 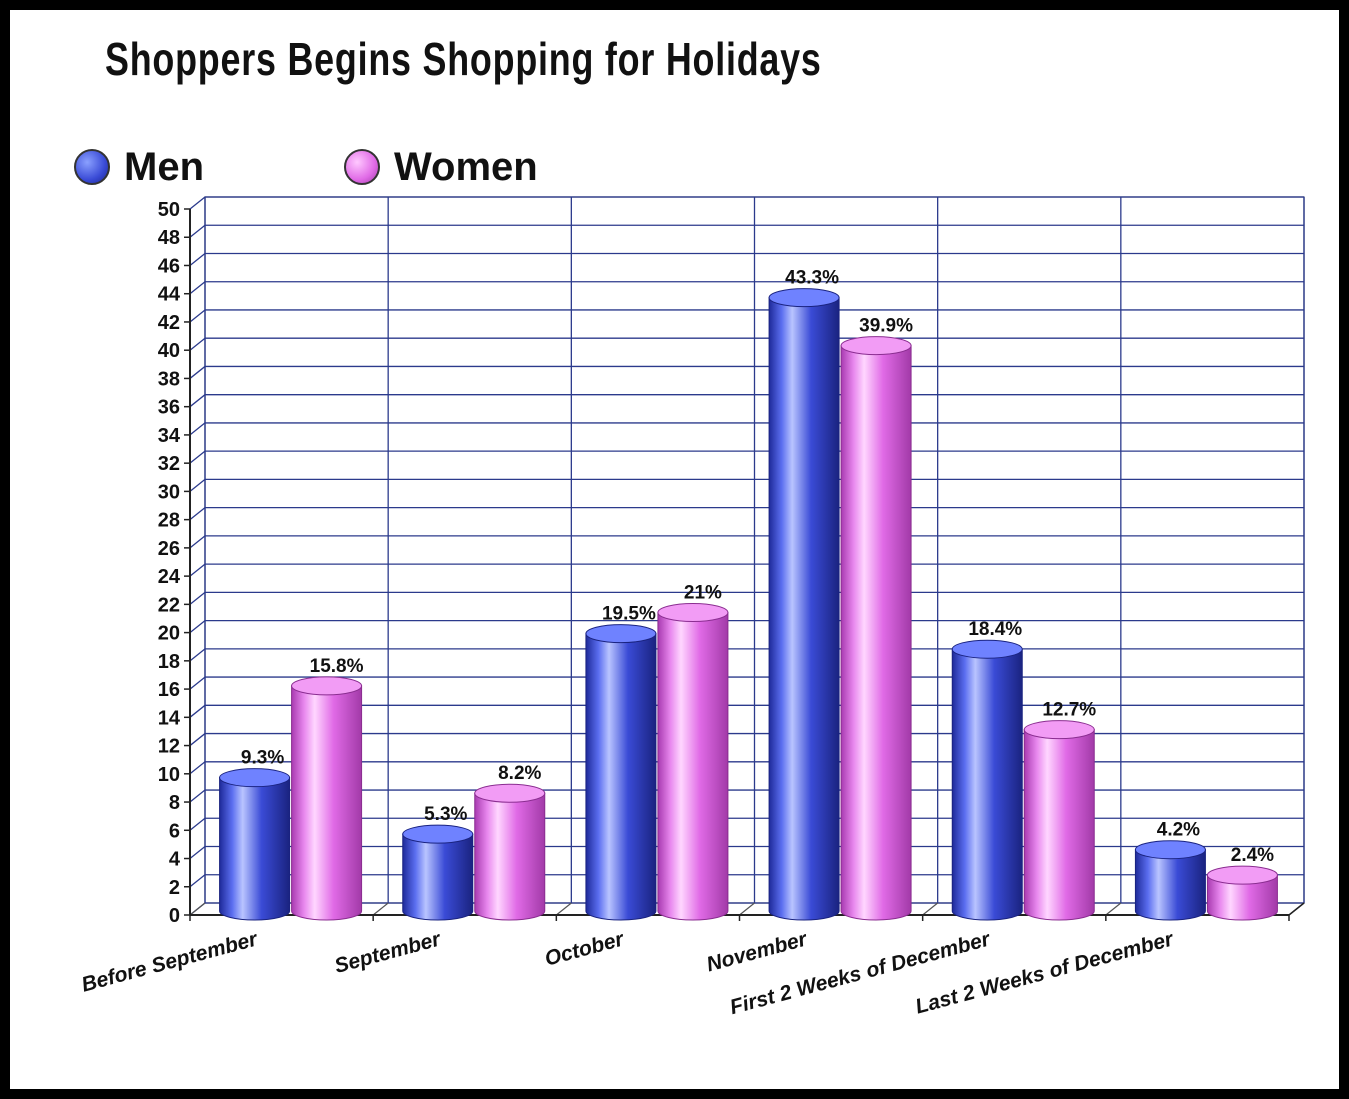 I want to click on x-tick-label: September, so click(x=388, y=952).